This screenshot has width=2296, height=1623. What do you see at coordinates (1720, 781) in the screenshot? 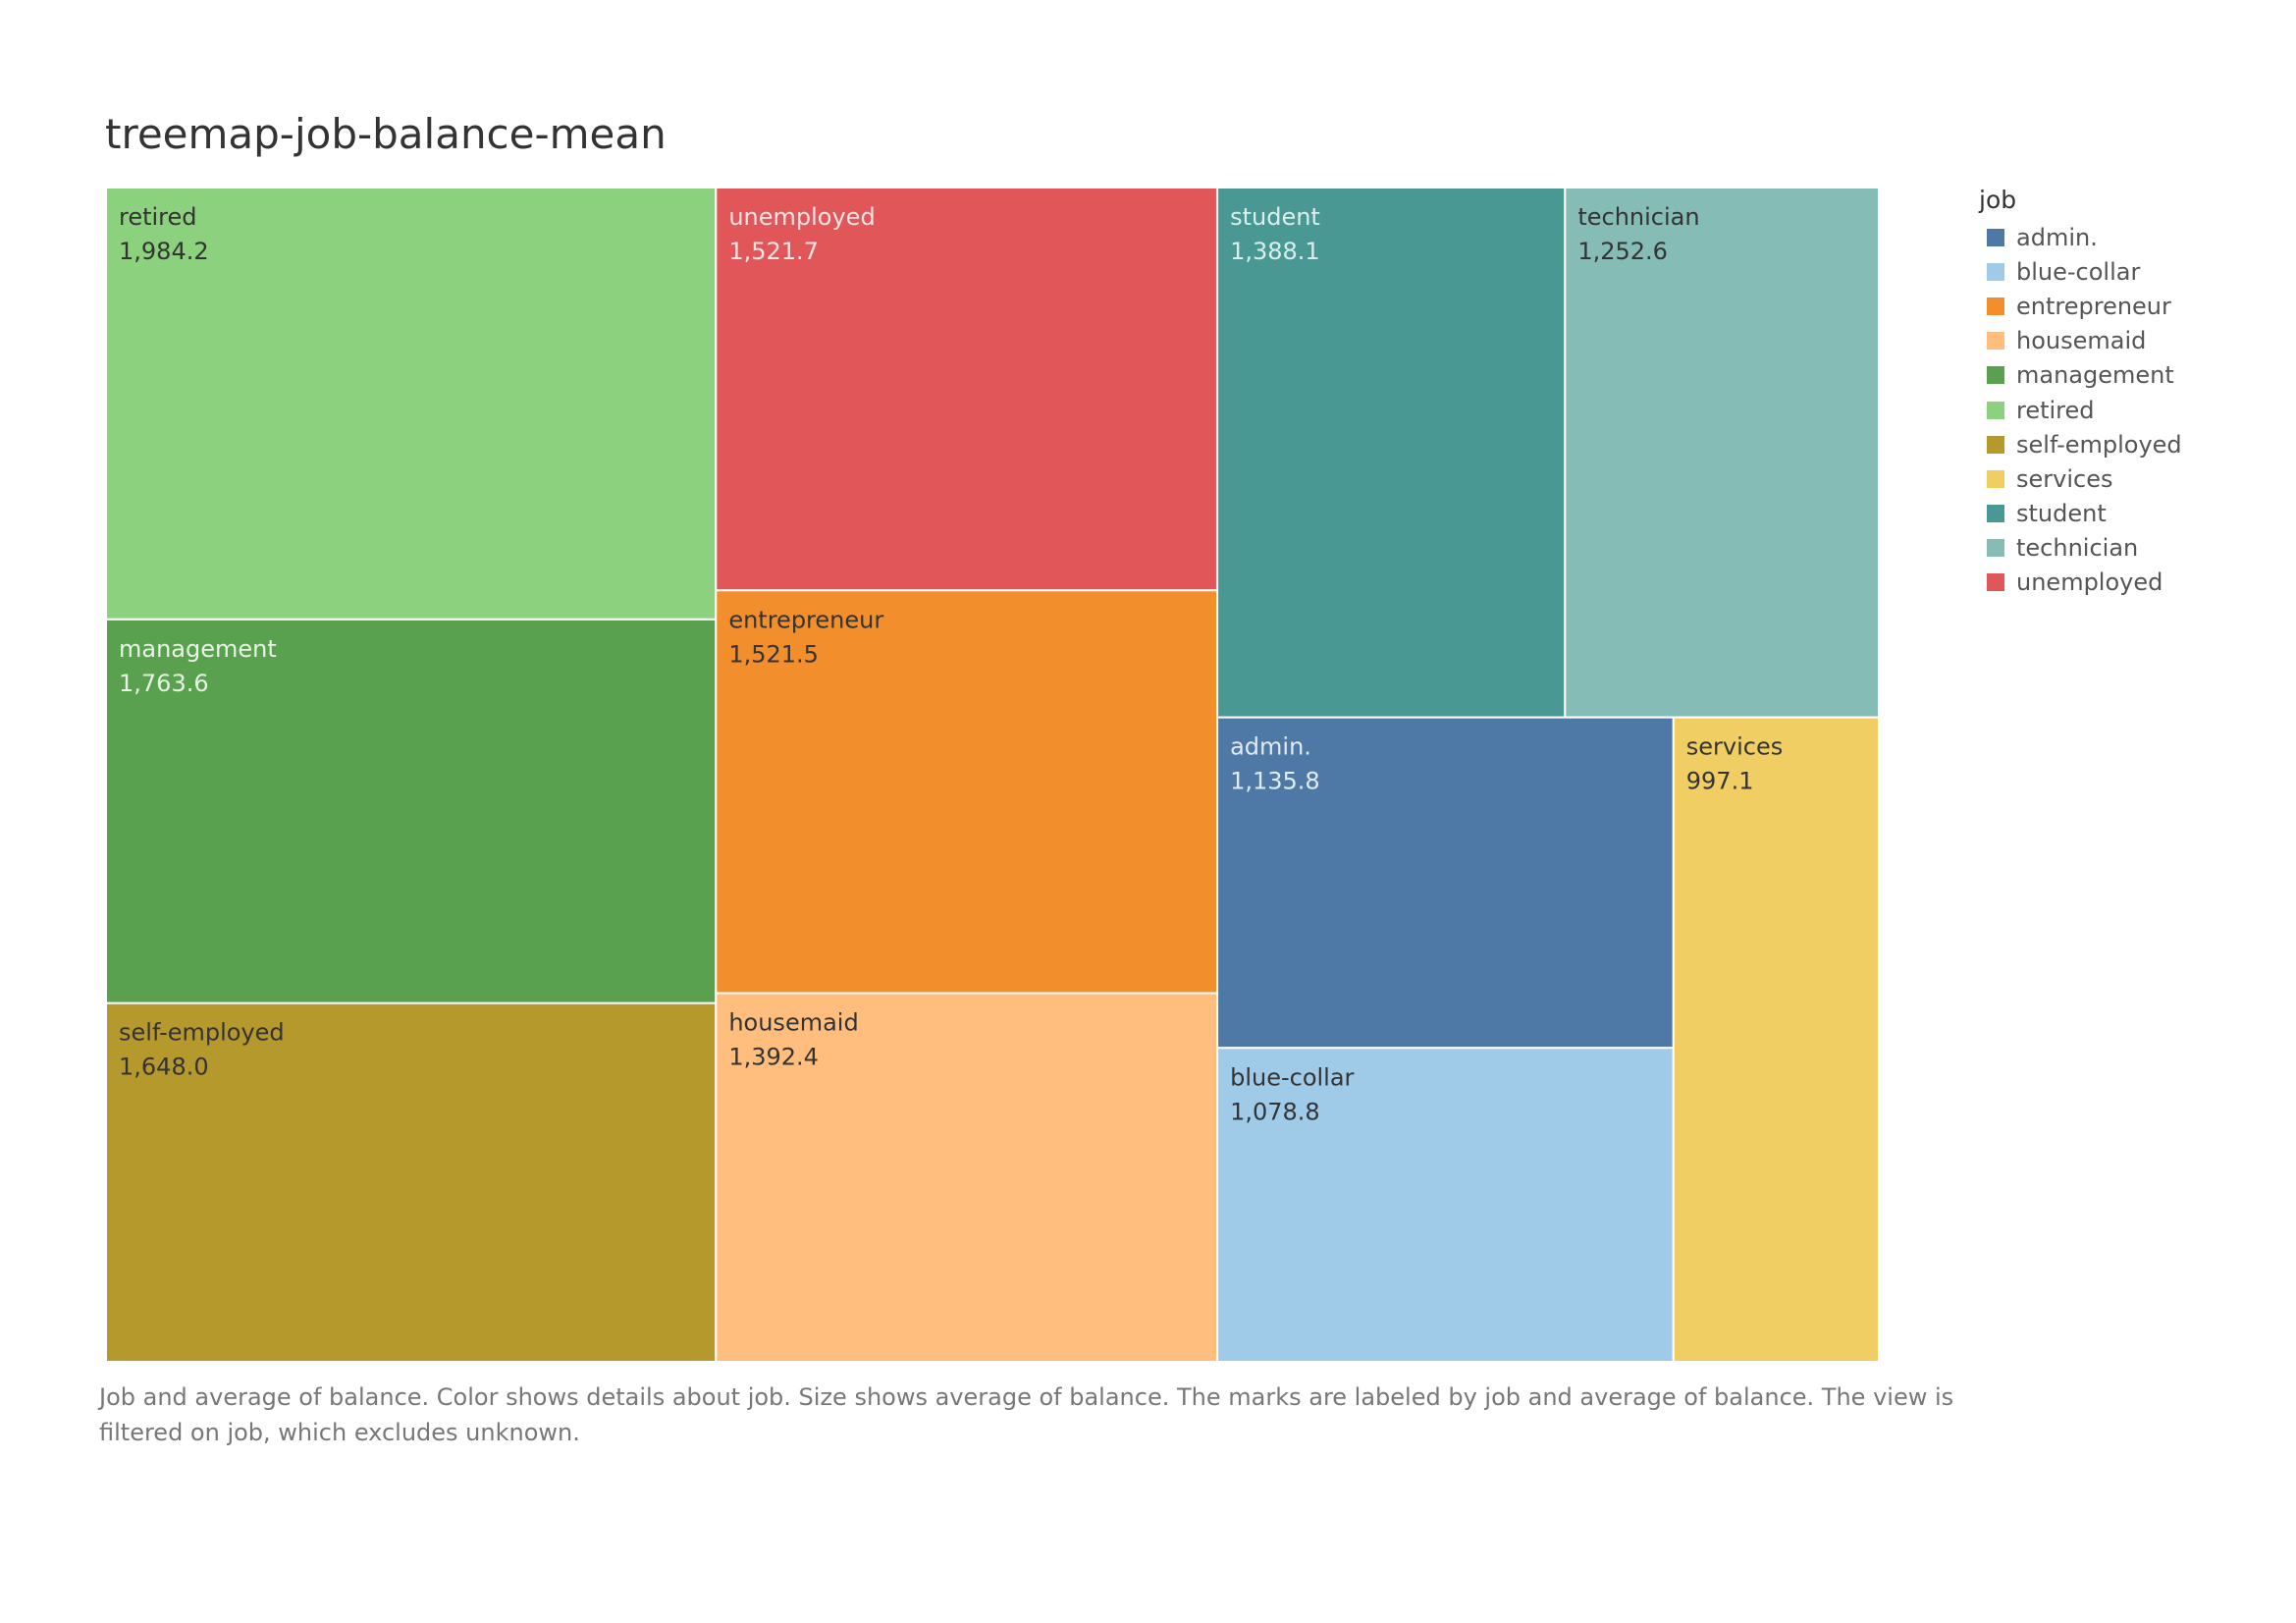
I see `tile-value-label: 997.1` at bounding box center [1720, 781].